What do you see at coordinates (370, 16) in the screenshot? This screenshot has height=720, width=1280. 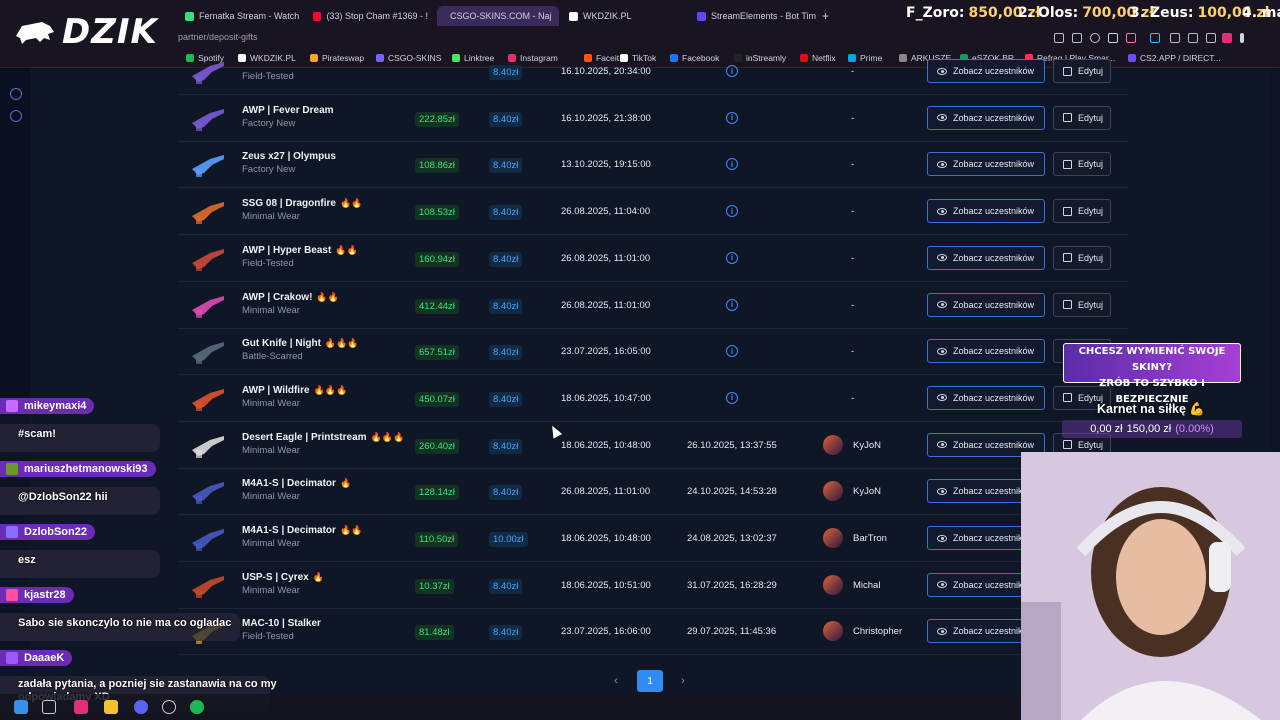 I see `browser-tab: (33) Stop Cham #1369 - !` at bounding box center [370, 16].